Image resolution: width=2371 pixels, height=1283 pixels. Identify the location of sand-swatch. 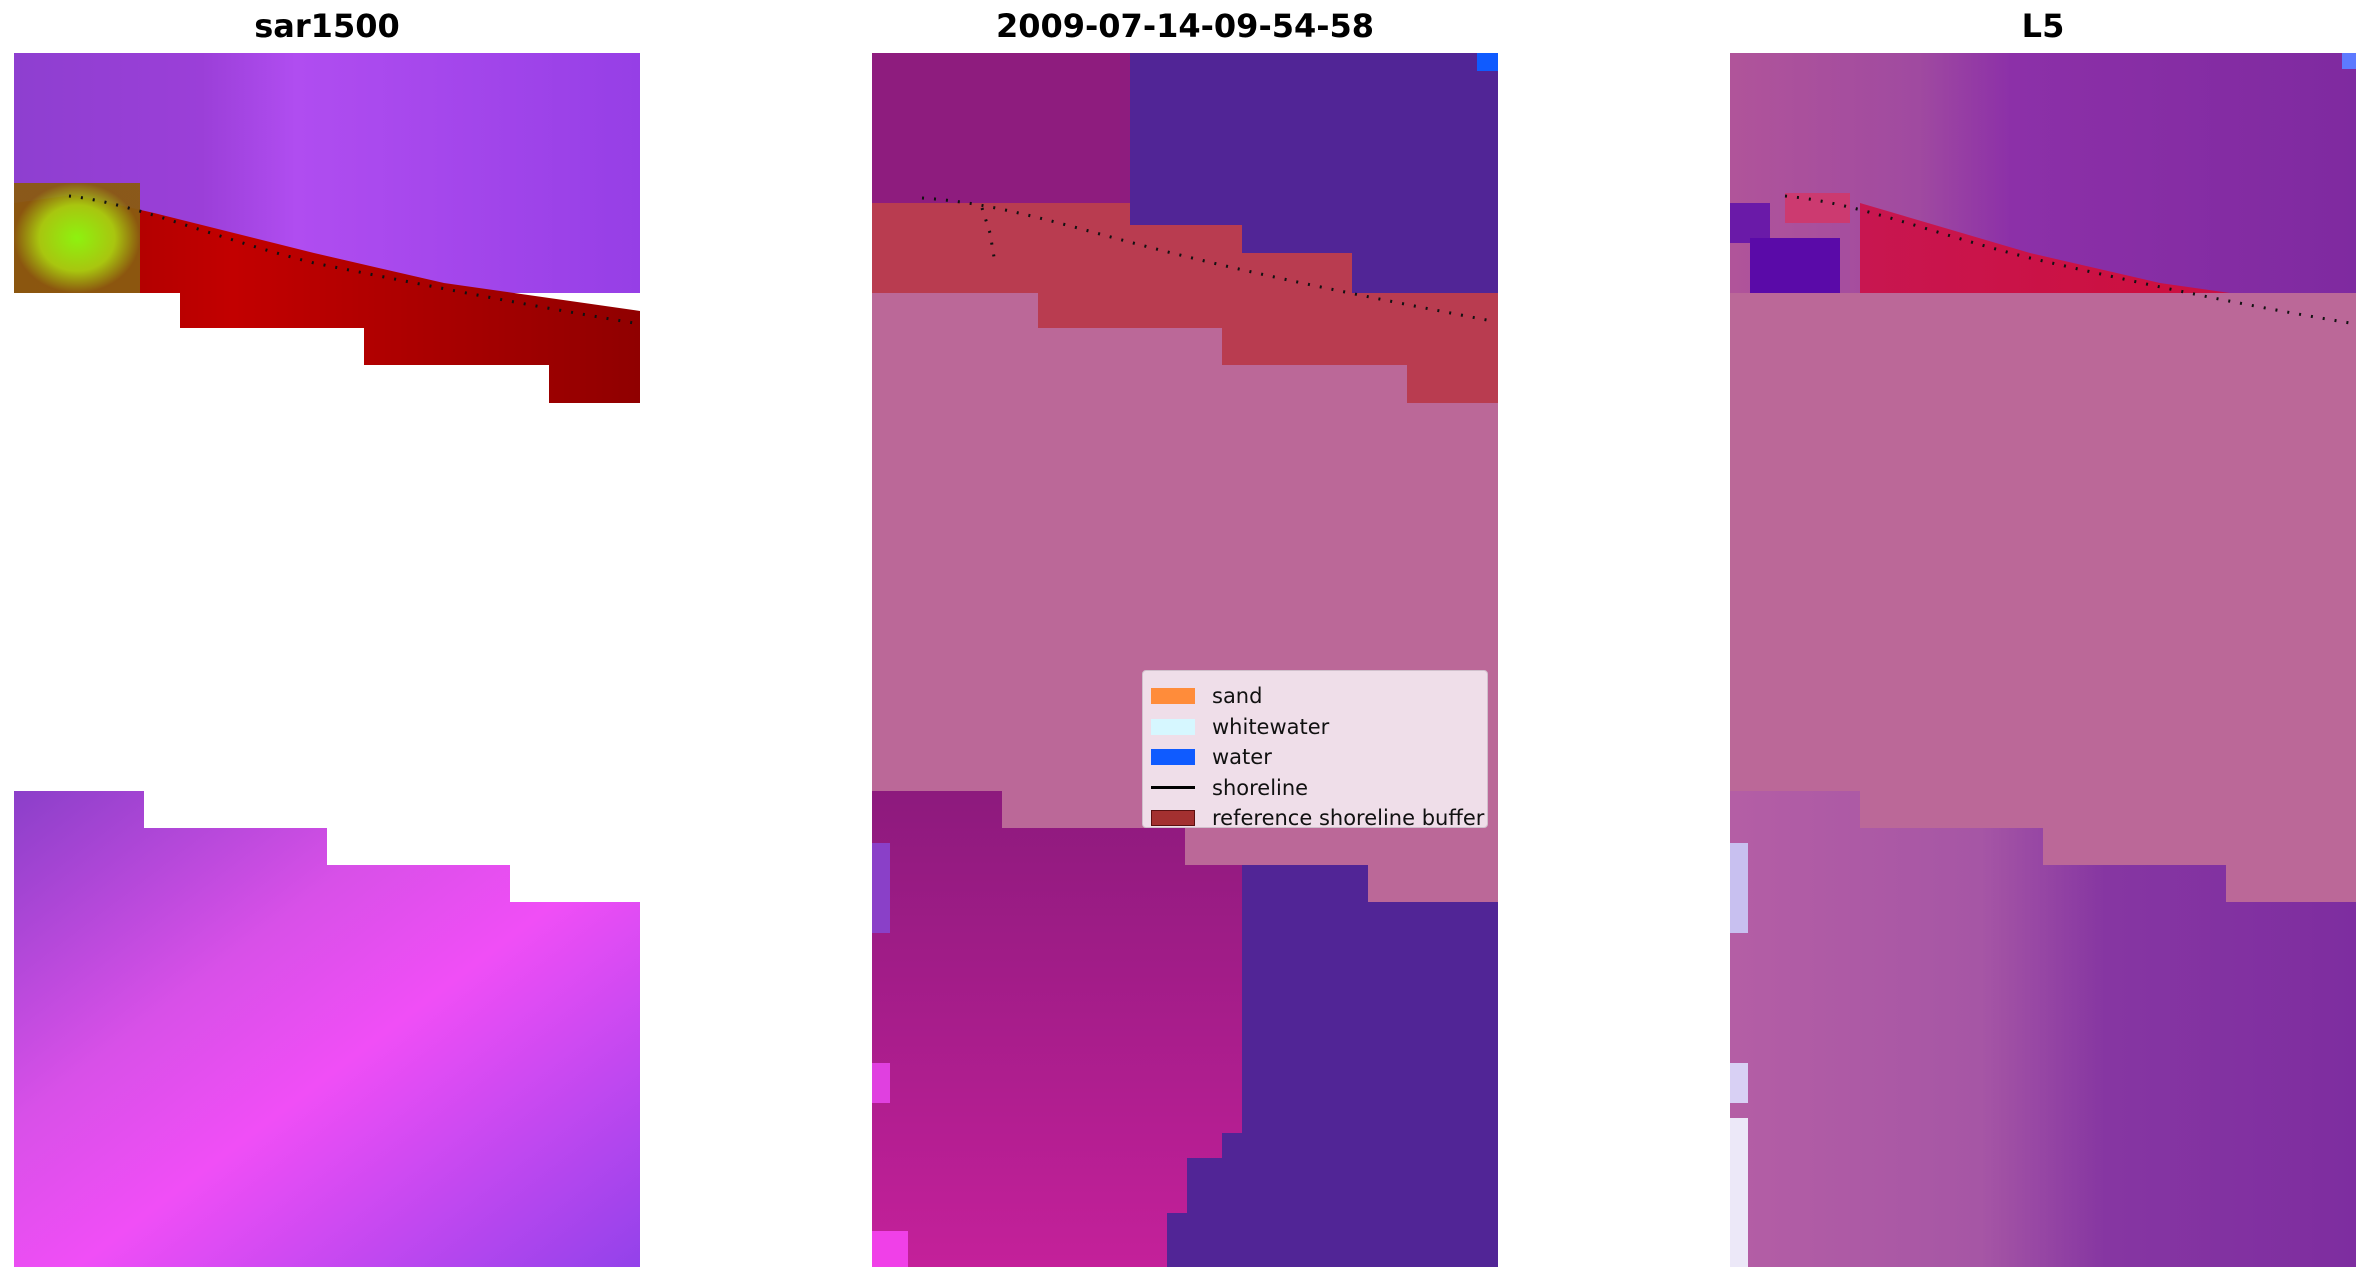
(1173, 696).